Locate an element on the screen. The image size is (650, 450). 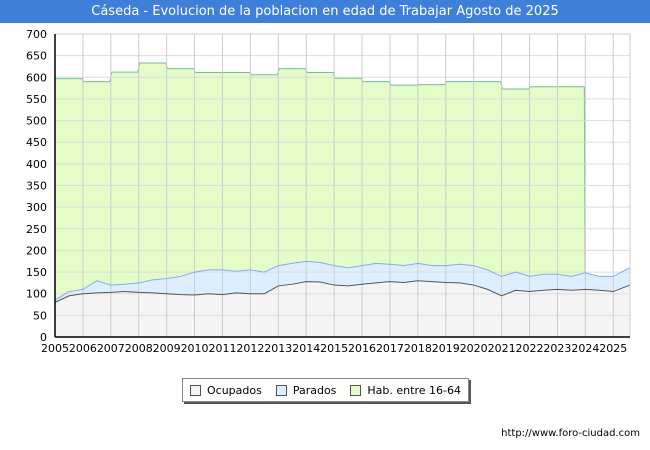
x-tick-label: 2019 is located at coordinates (446, 348).